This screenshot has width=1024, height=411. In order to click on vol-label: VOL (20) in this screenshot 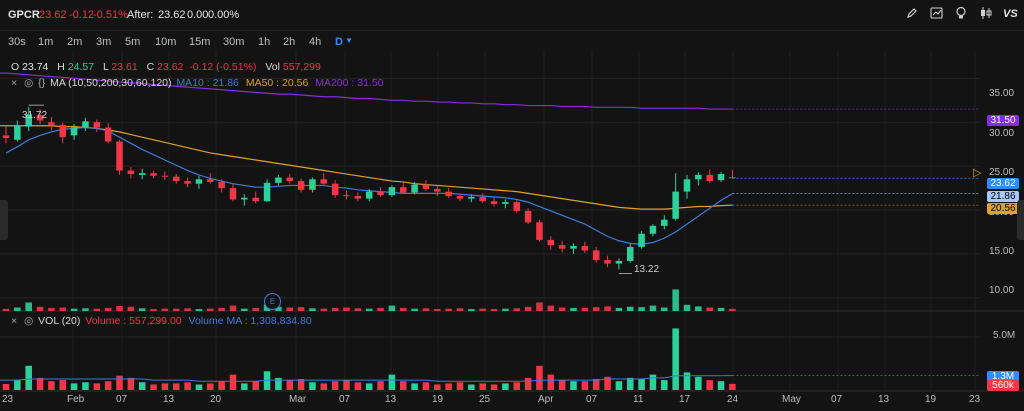, I will do `click(59, 321)`.